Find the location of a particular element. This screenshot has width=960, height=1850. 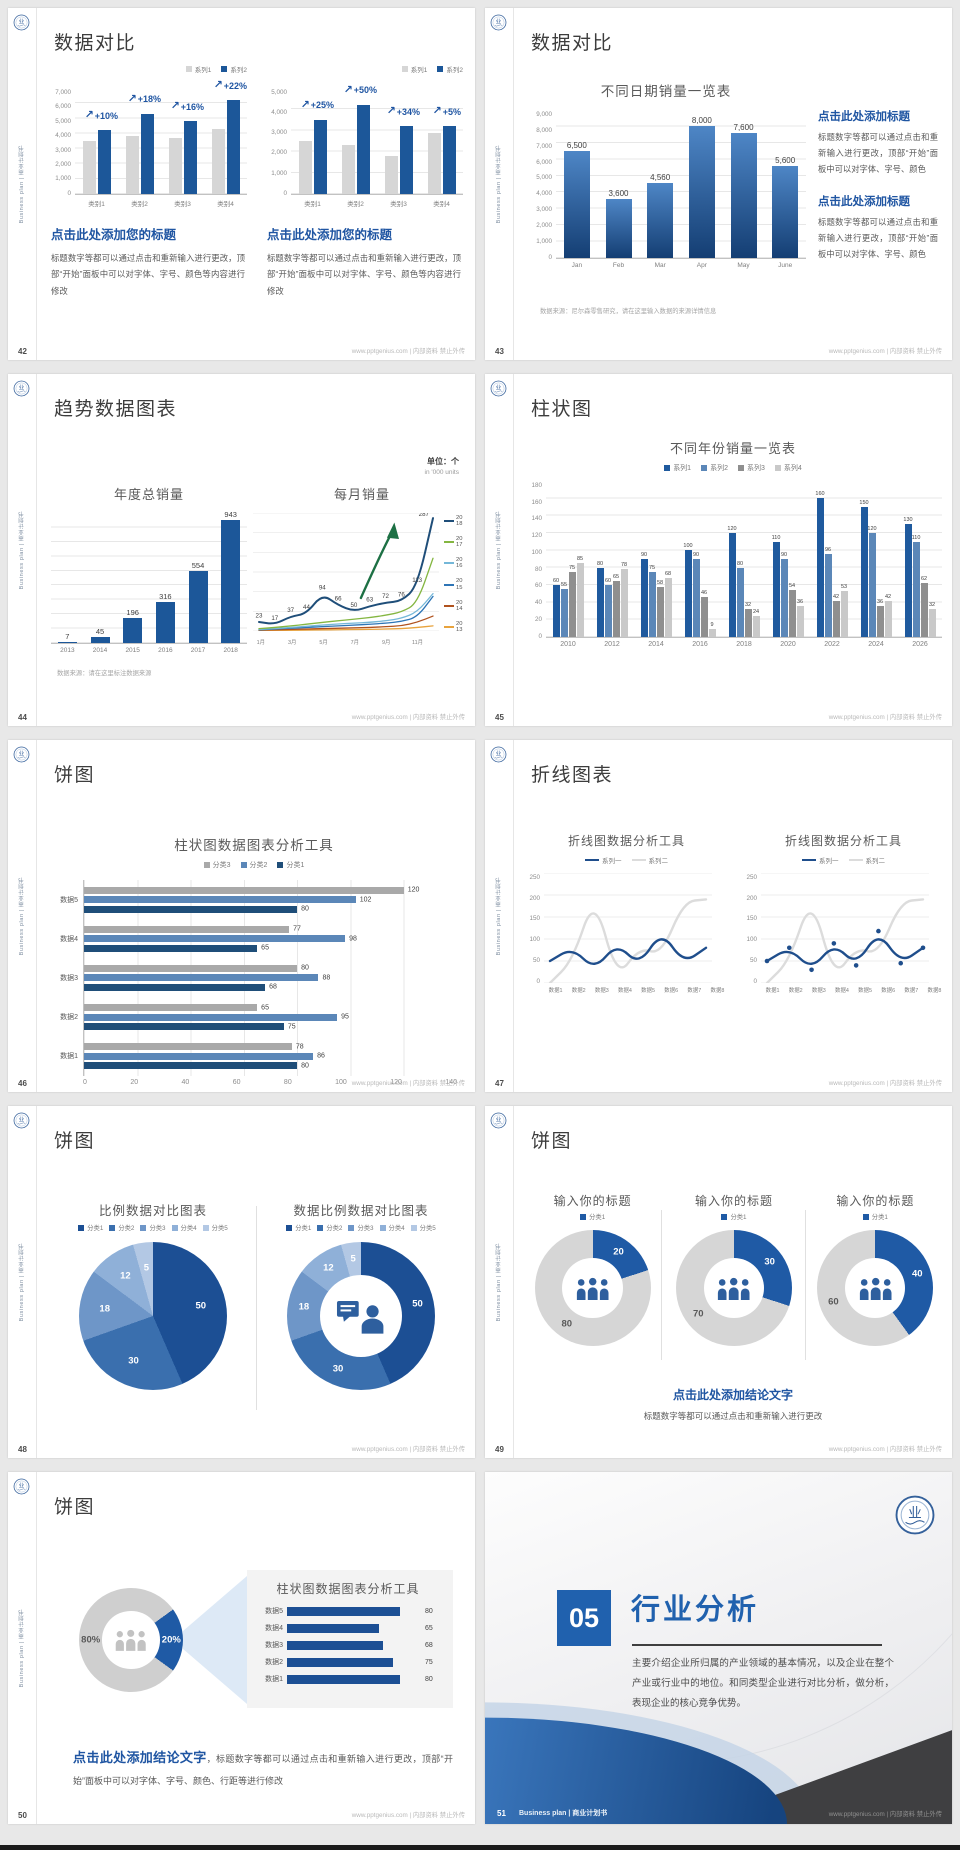

xl: 数据5 is located at coordinates (865, 991).